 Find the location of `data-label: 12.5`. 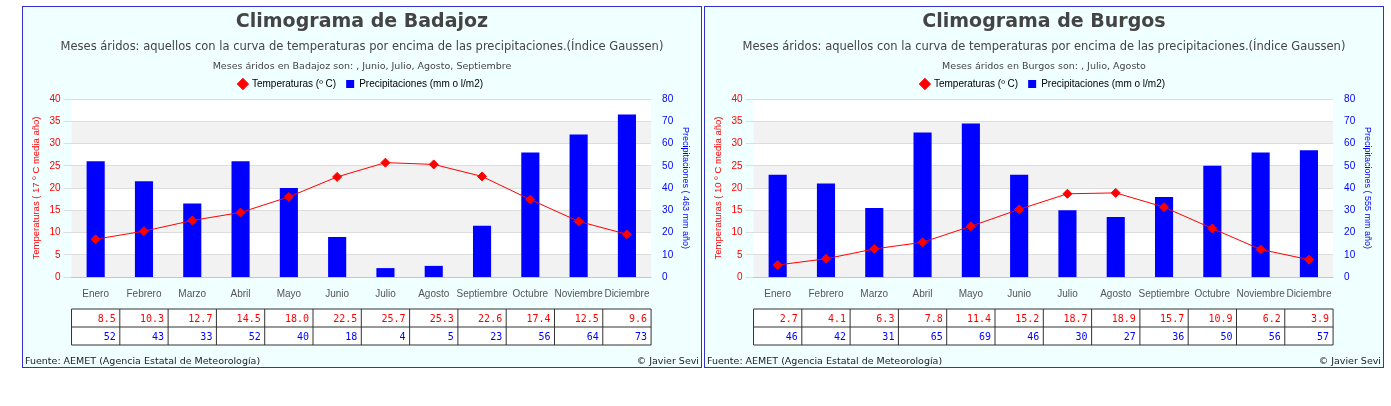

data-label: 12.5 is located at coordinates (586, 318).